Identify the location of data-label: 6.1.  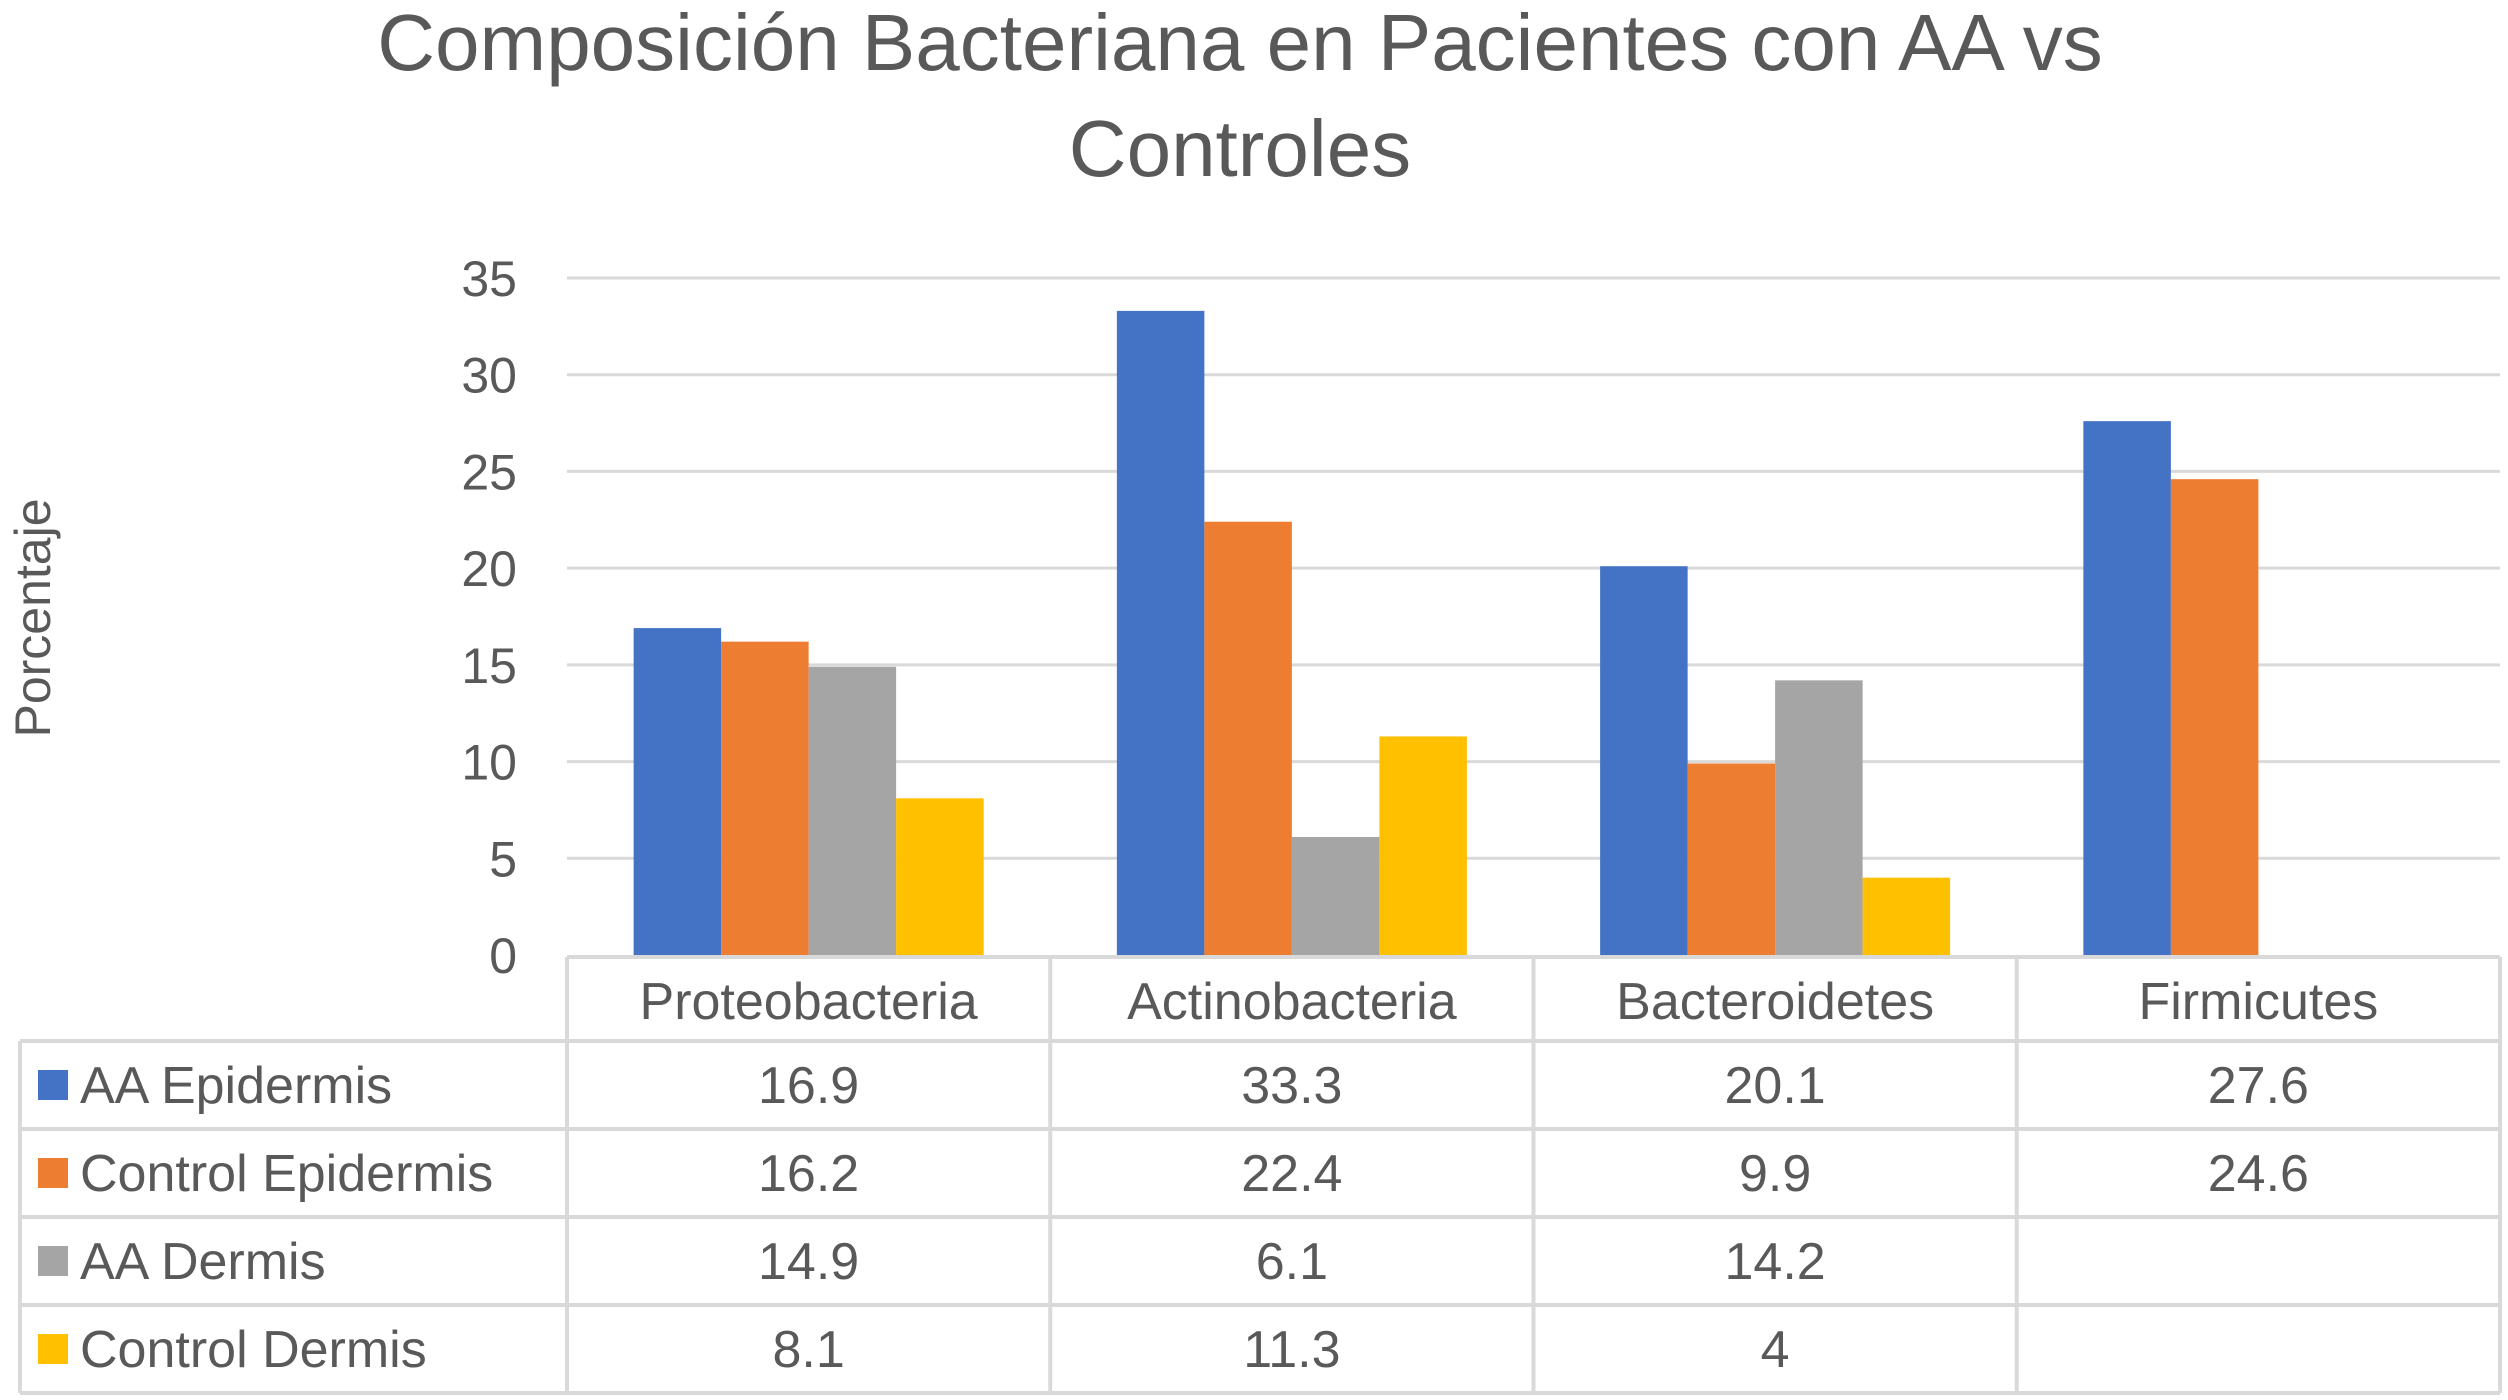
(1292, 1262).